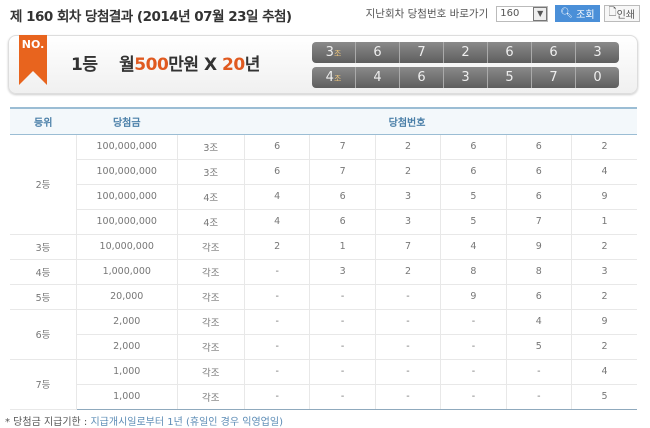  Describe the element at coordinates (126, 322) in the screenshot. I see `amount-cell: 2,000` at that location.